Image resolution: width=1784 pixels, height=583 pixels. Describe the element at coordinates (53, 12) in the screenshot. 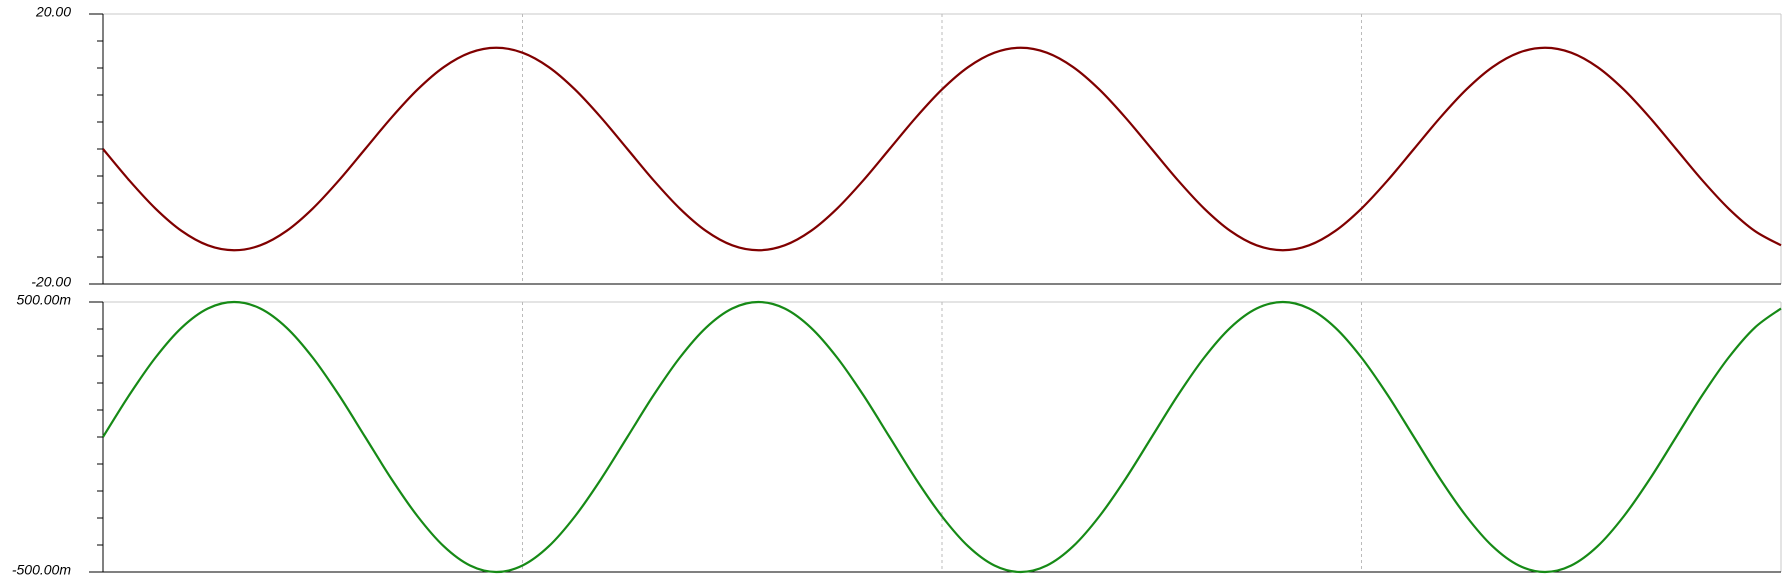

I see `y-tick-label: 20.00` at that location.